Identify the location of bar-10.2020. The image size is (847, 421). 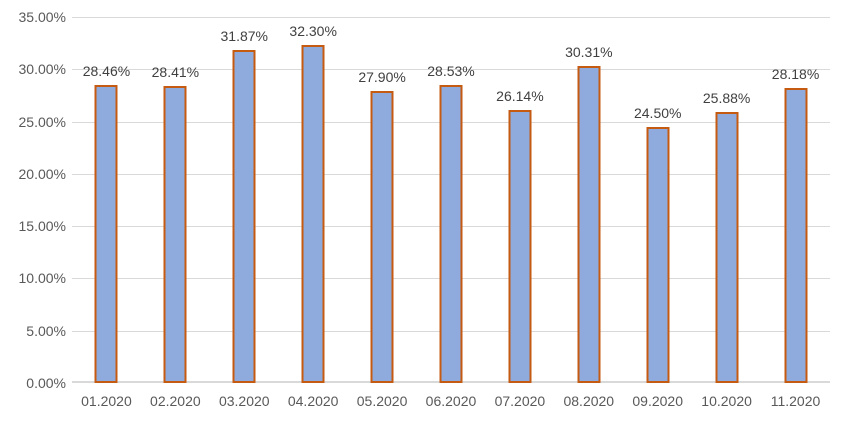
(727, 247).